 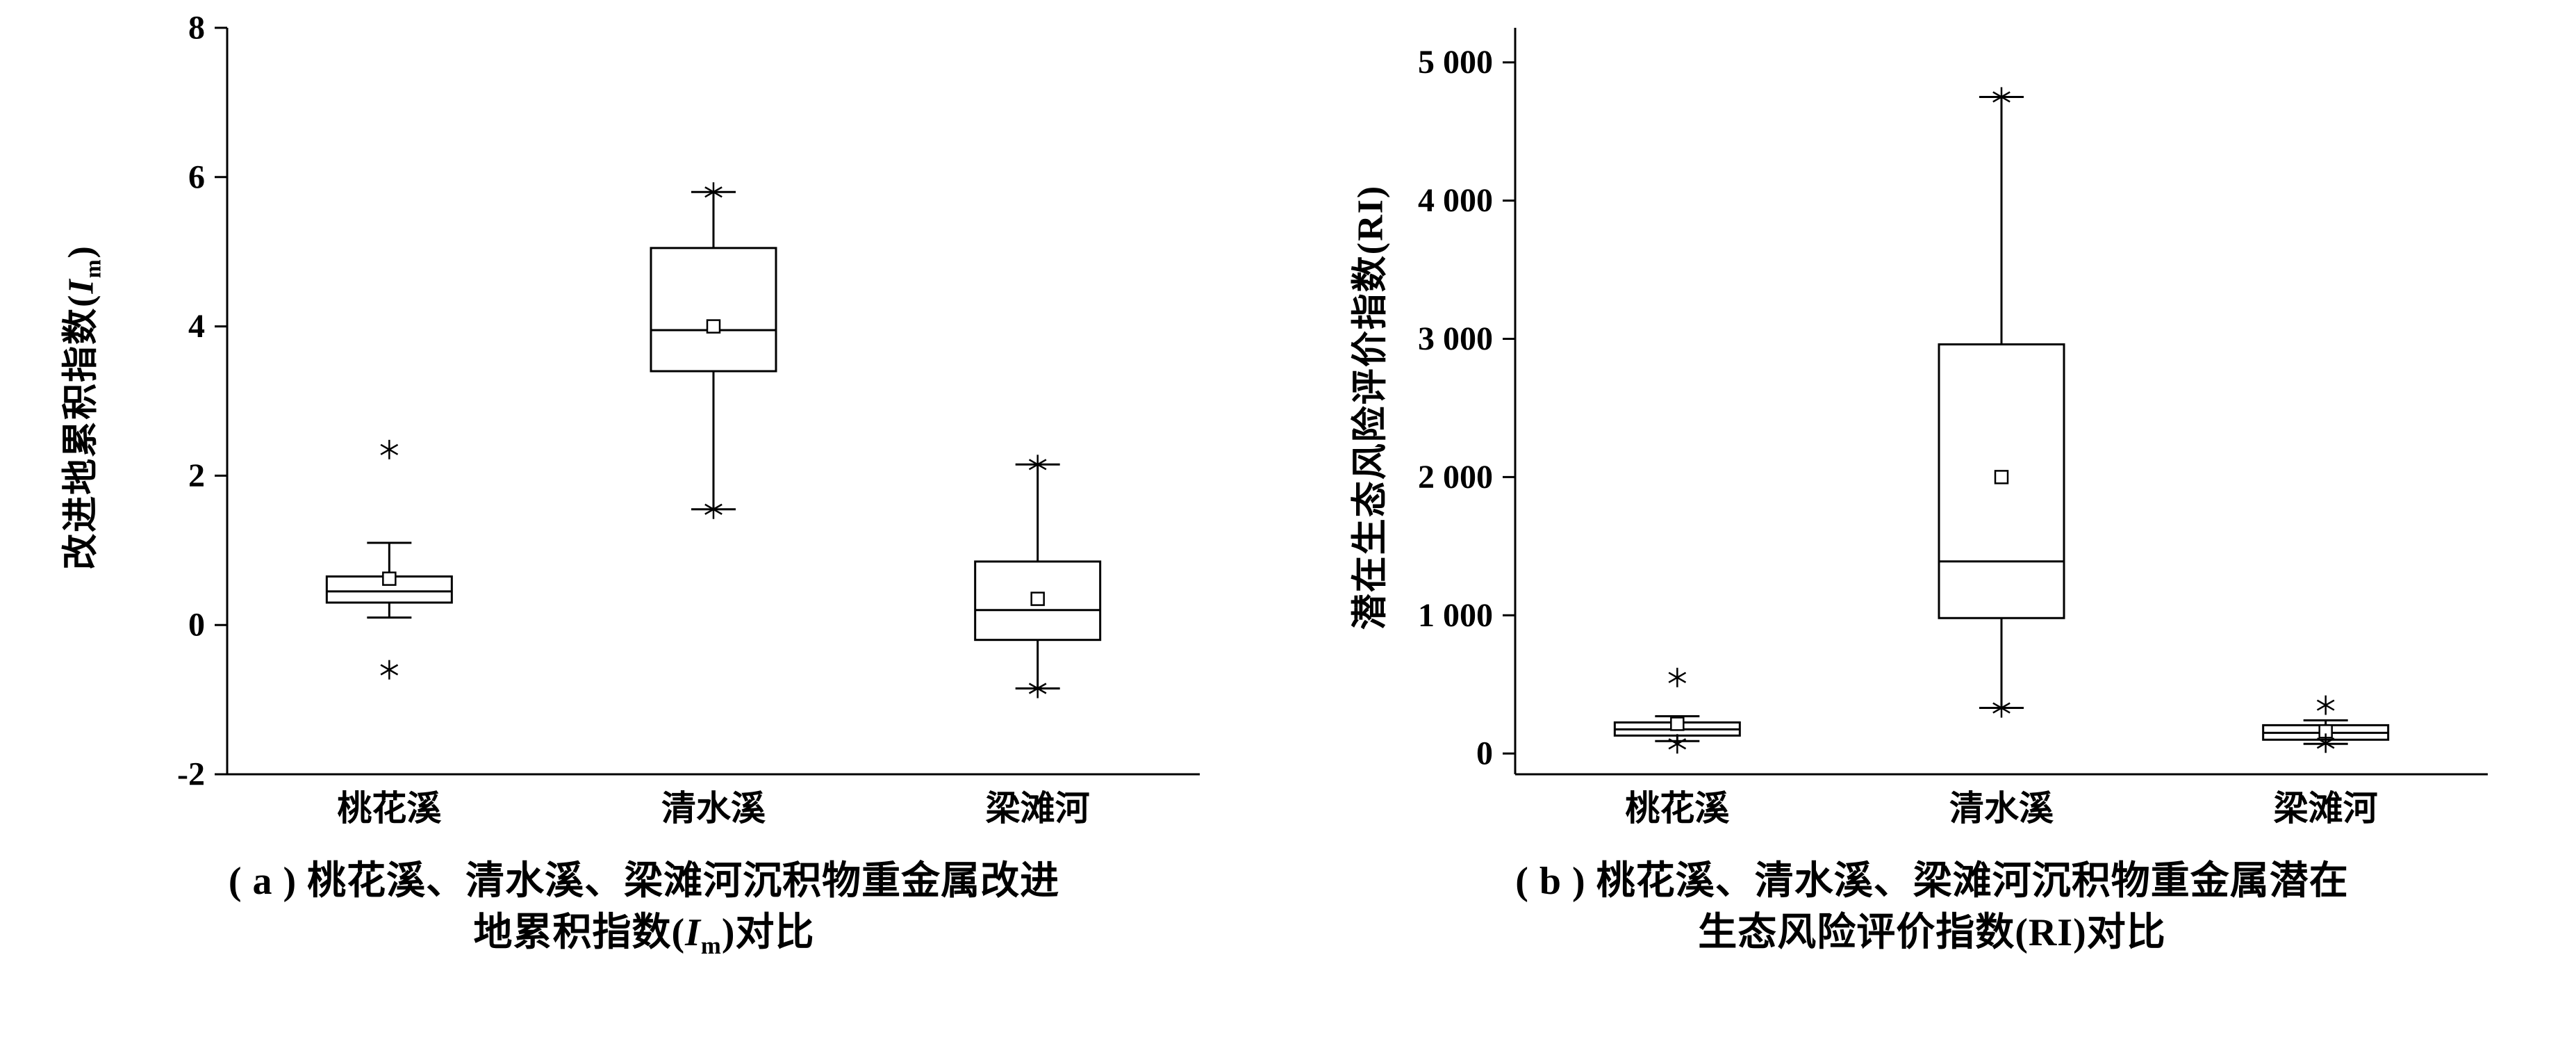 I want to click on y-tick-label: 4 000, so click(x=1455, y=200).